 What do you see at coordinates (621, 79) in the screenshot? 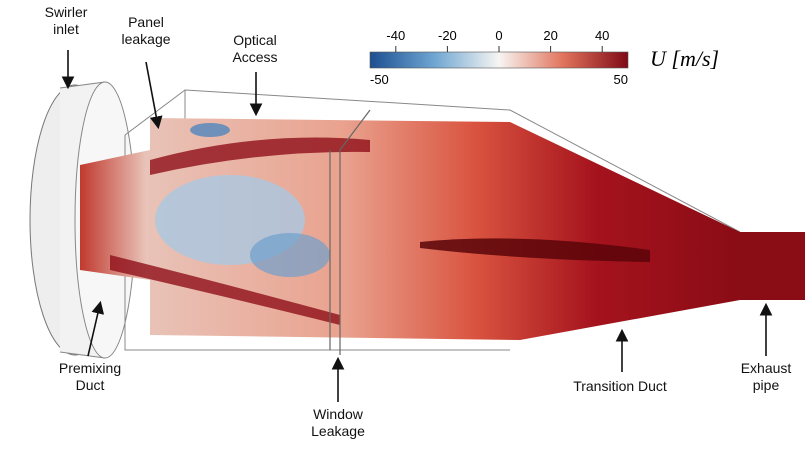
I see `colorbar-range-label: 50` at bounding box center [621, 79].